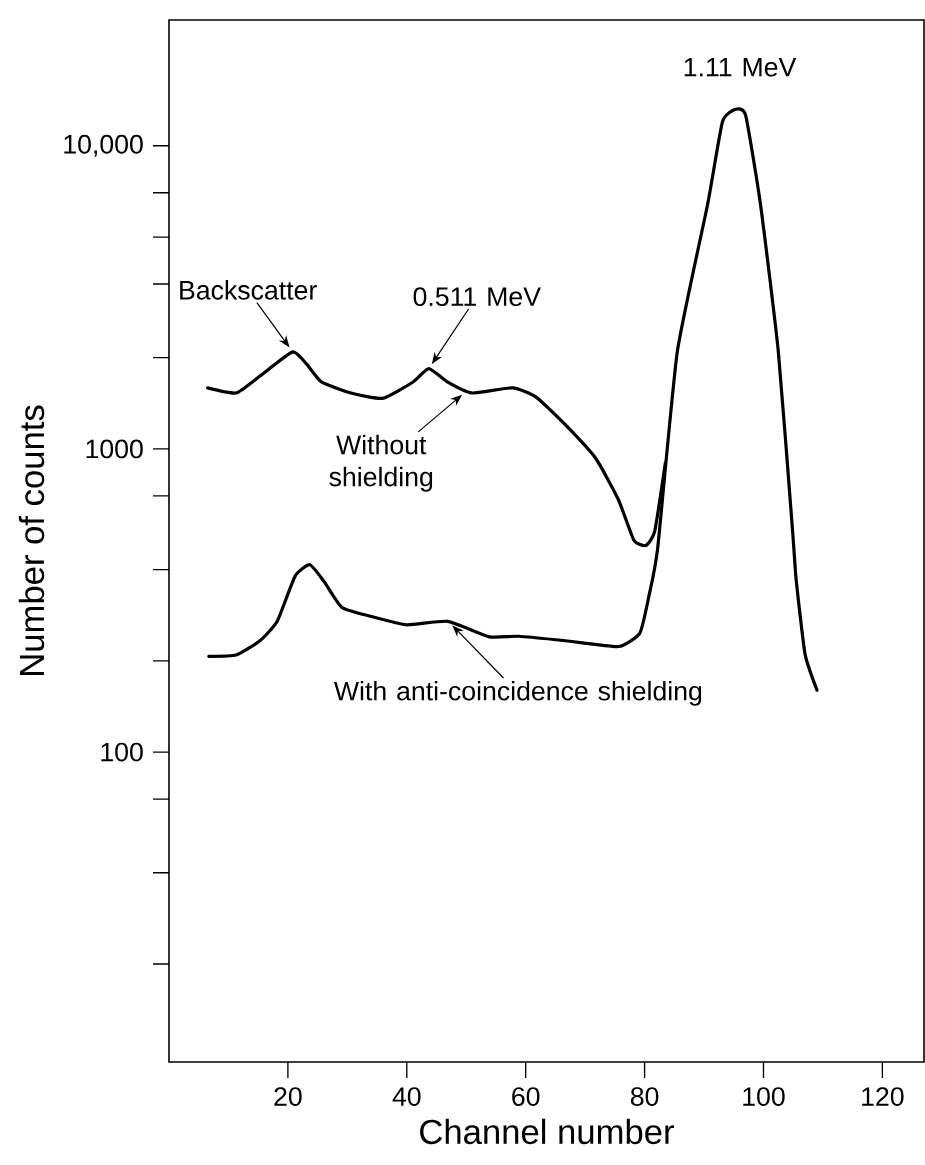  I want to click on x-tick-label: 60, so click(526, 1096).